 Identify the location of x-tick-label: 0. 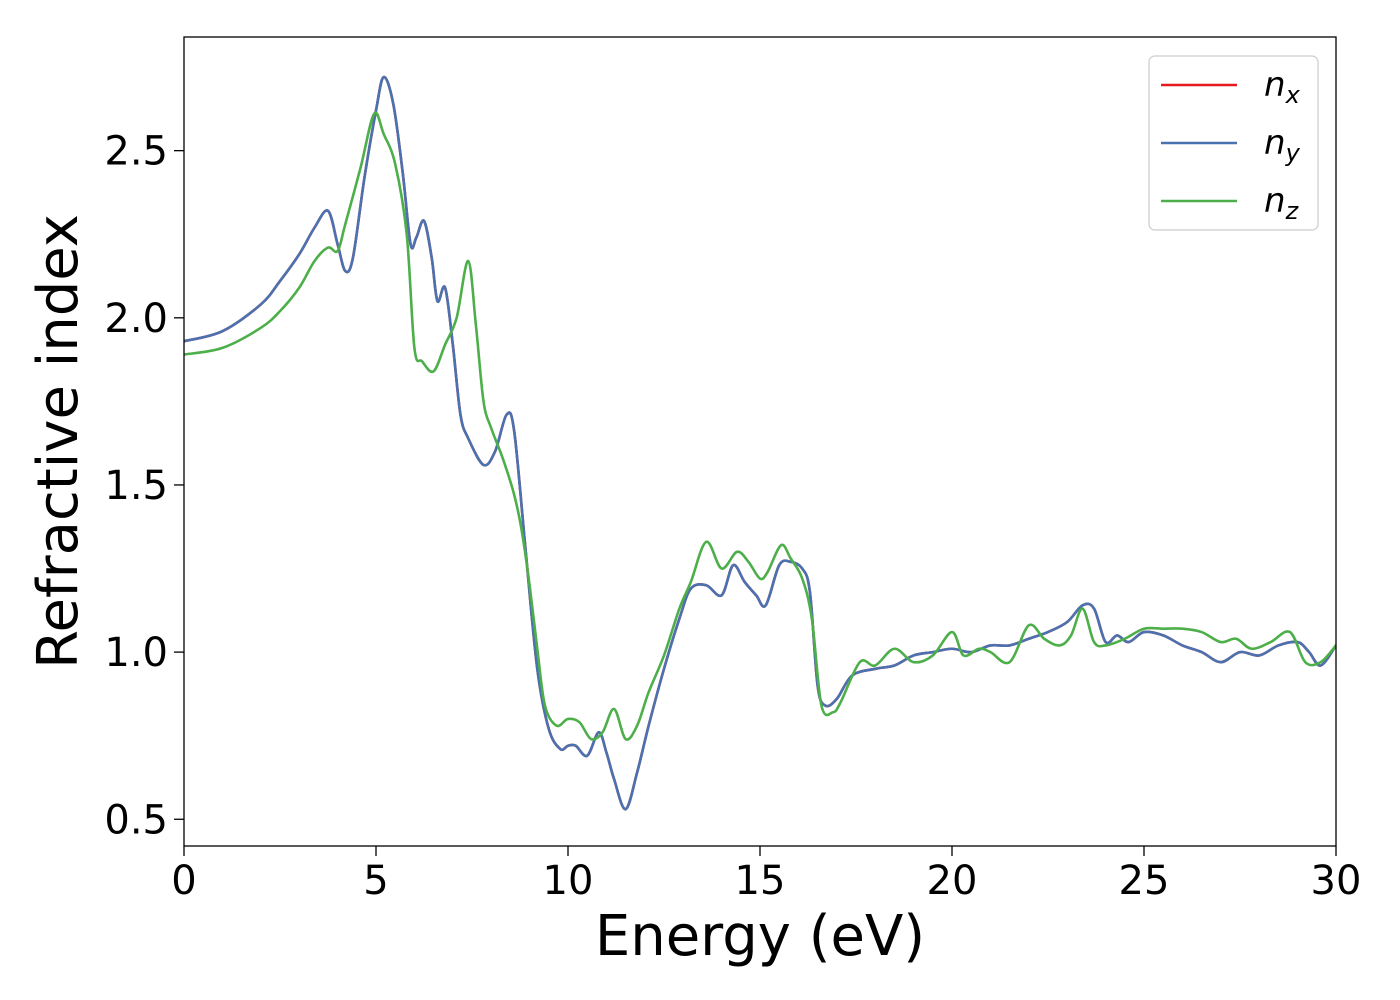
(183, 881).